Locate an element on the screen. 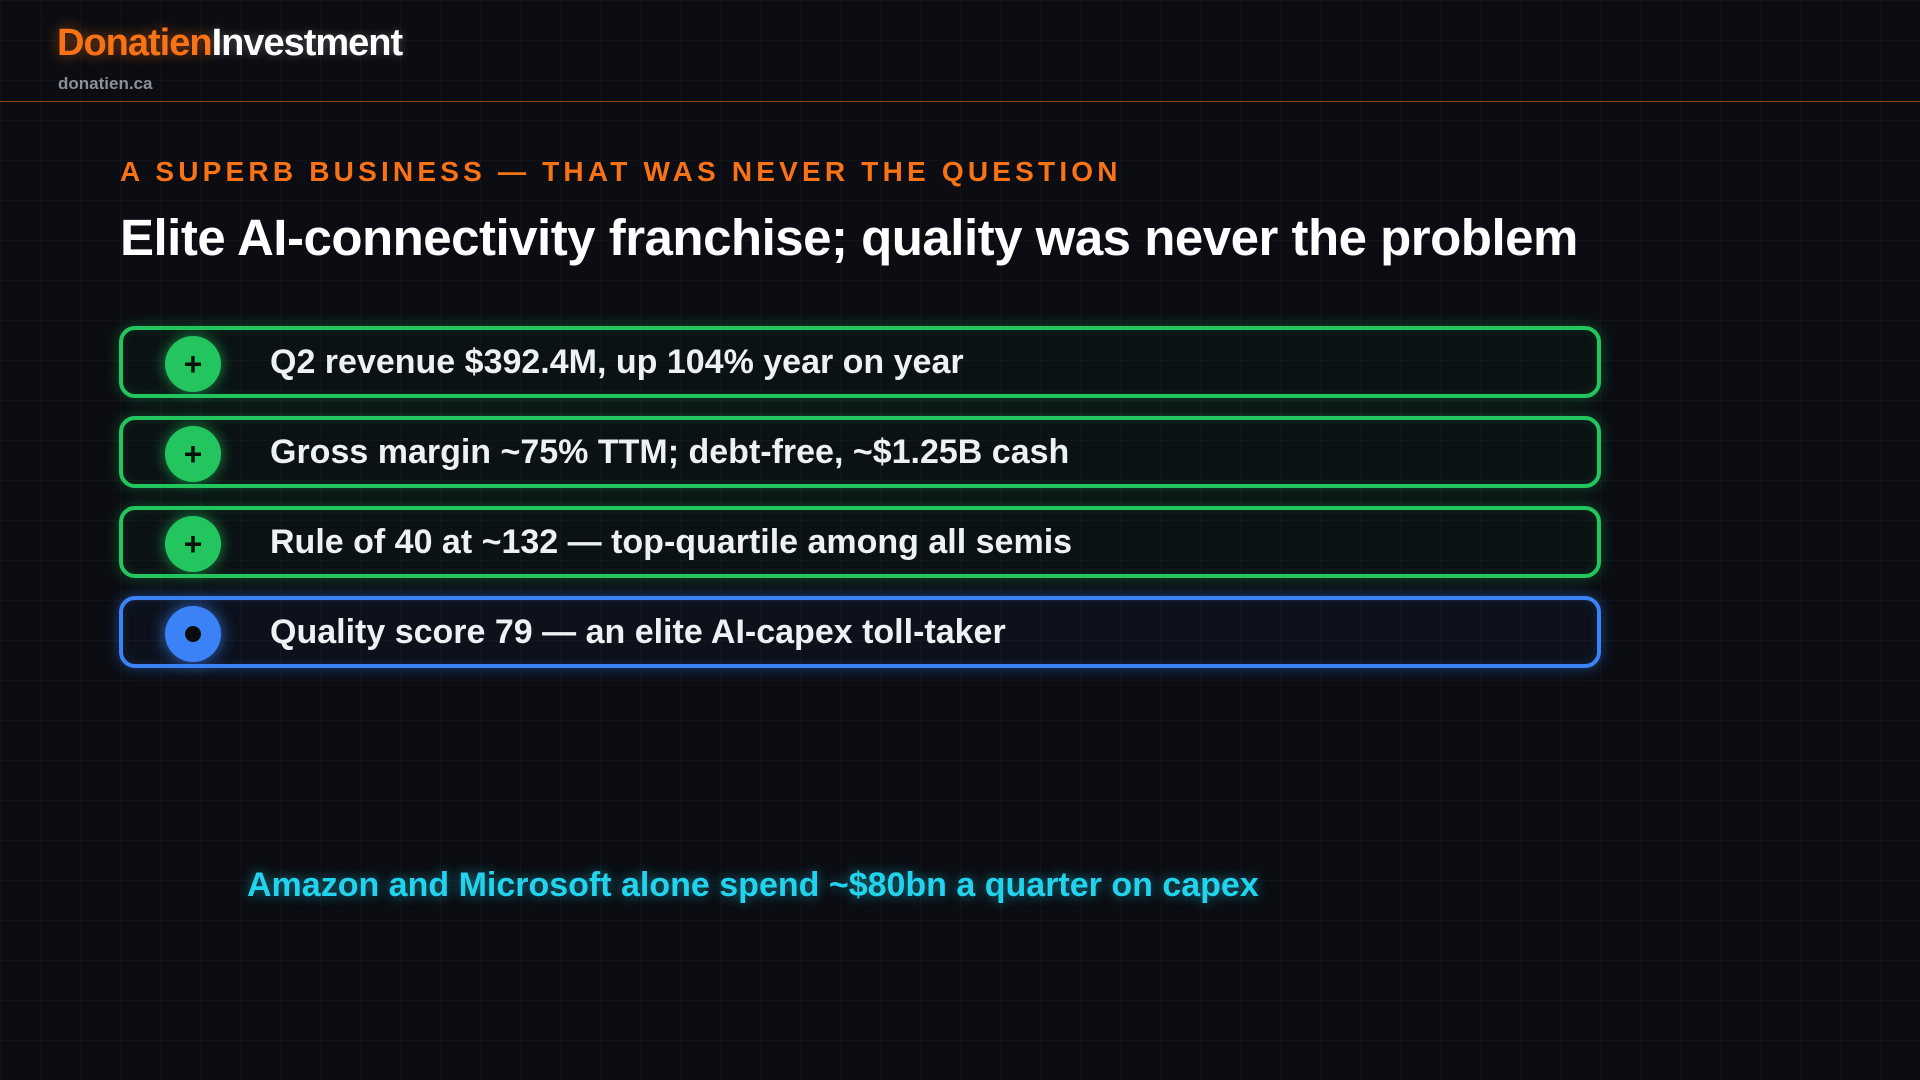  brand-url: donatien.ca is located at coordinates (105, 83).